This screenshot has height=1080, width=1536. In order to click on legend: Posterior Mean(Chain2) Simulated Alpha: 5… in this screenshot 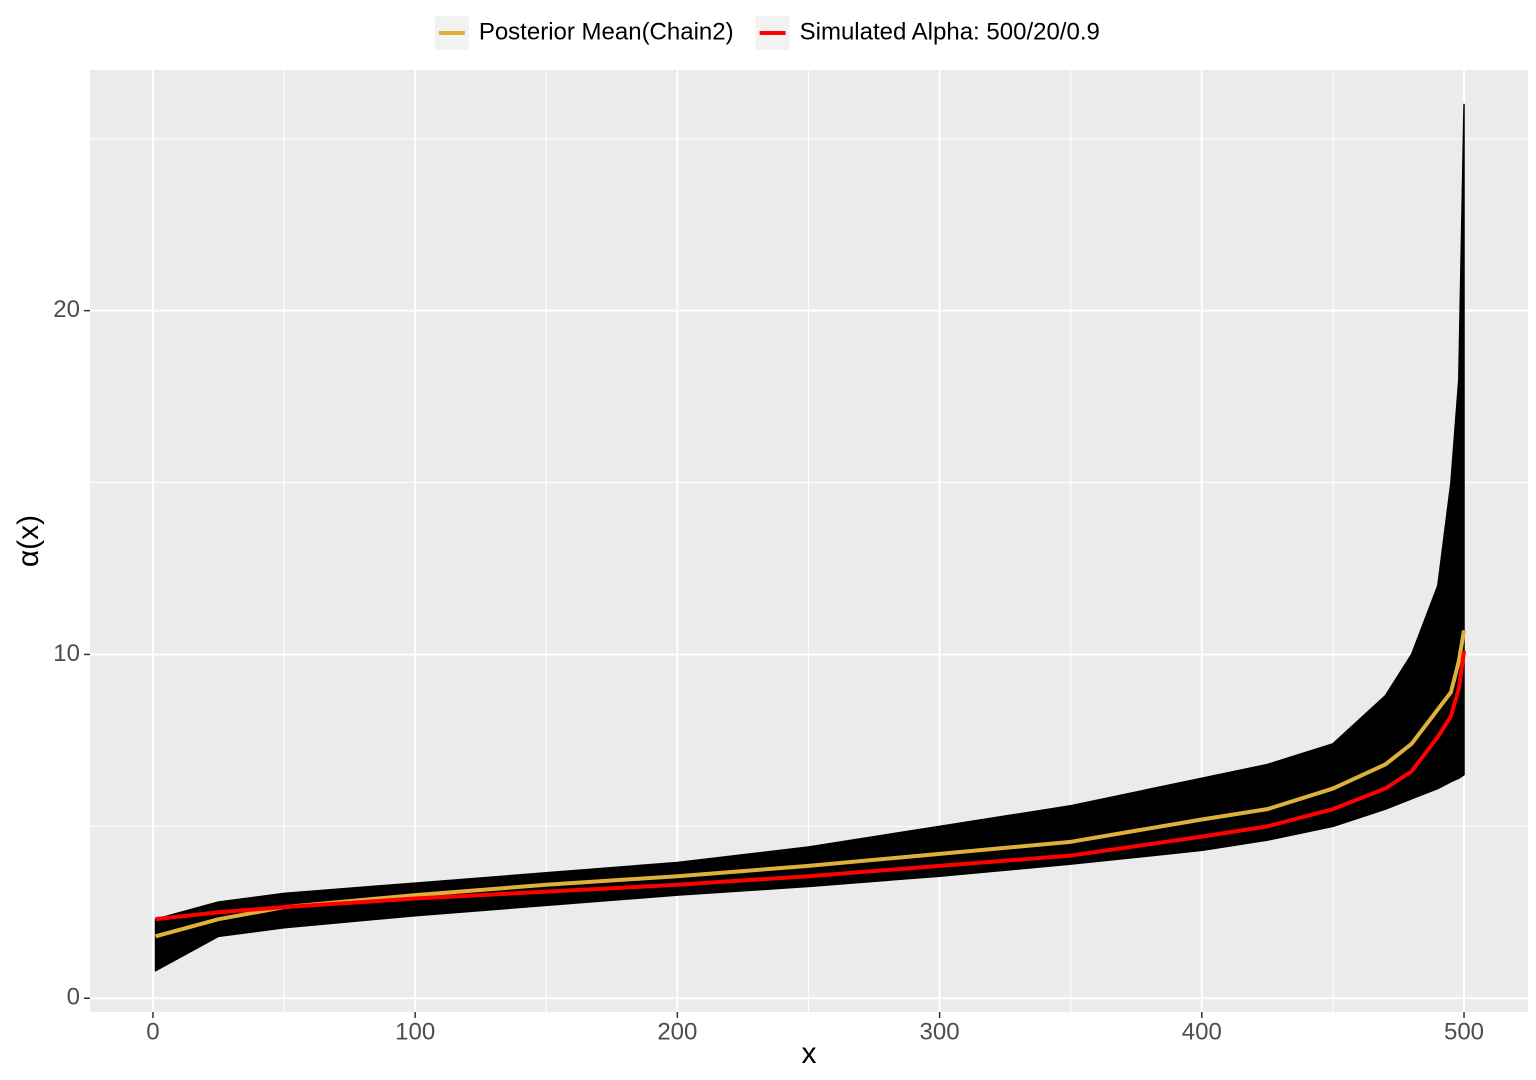, I will do `click(767, 33)`.